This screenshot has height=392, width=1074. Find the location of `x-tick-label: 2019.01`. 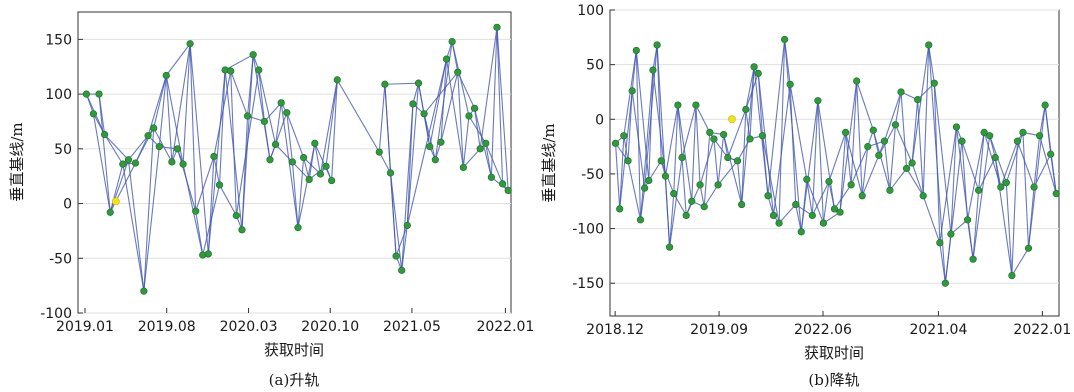

x-tick-label: 2019.01 is located at coordinates (85, 327).